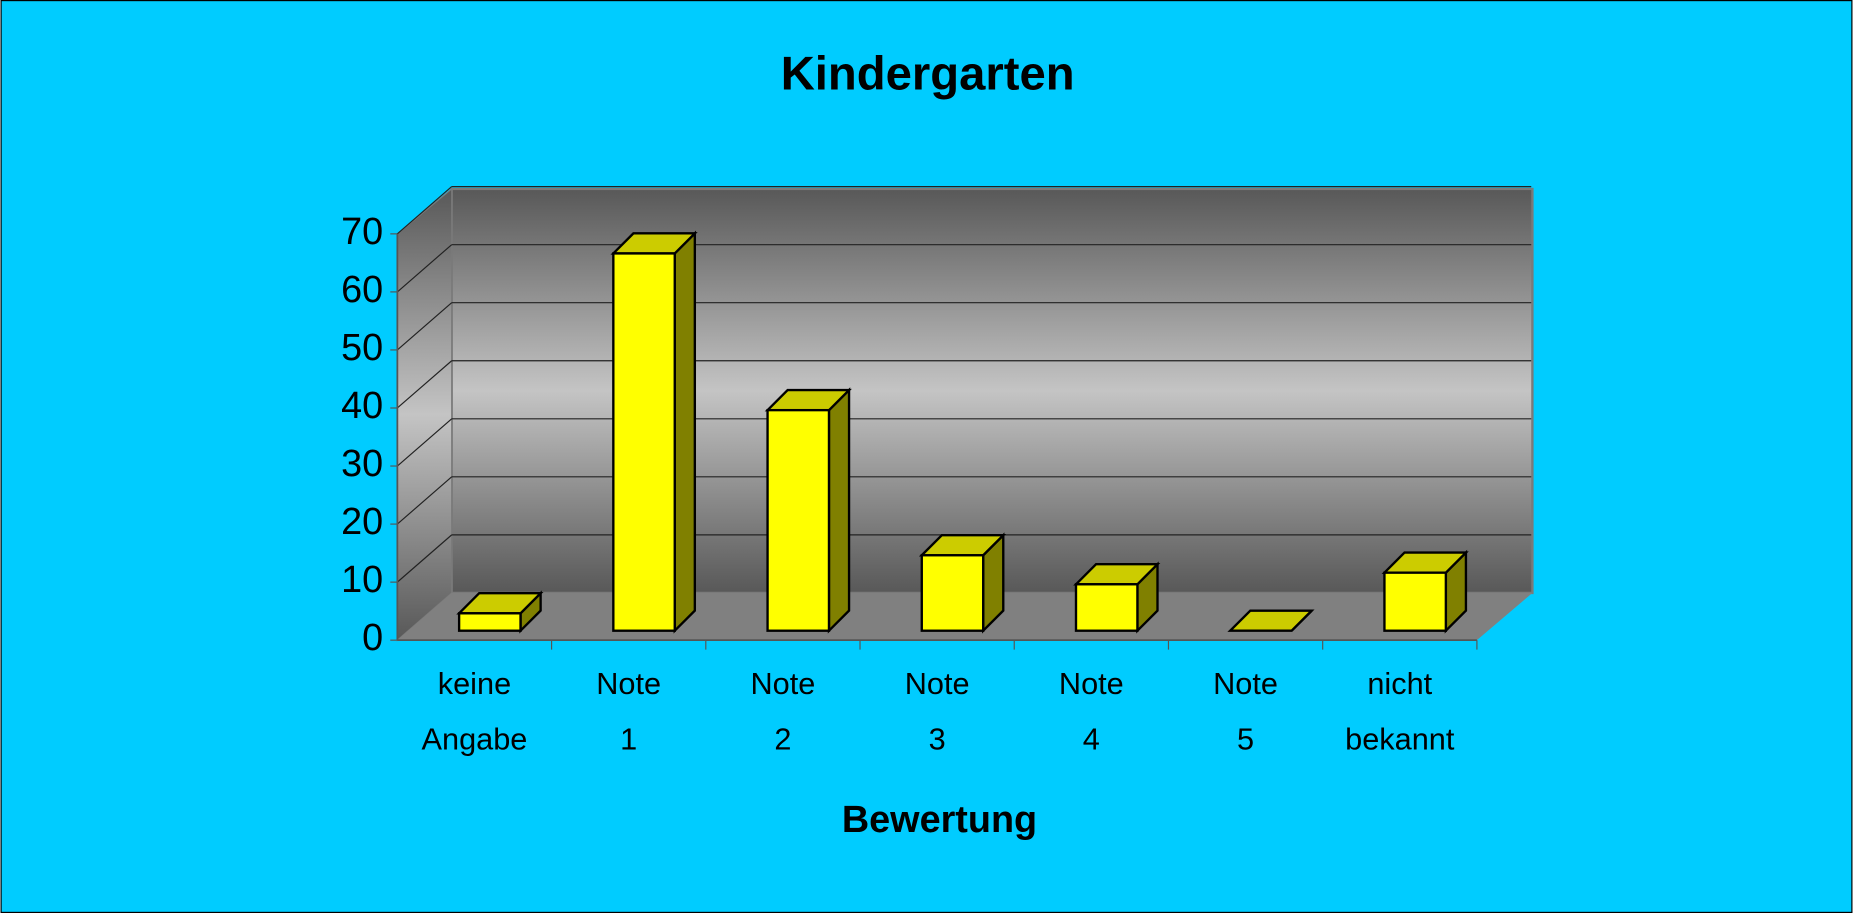 The image size is (1853, 913). What do you see at coordinates (1091, 711) in the screenshot?
I see `x-tick-label: Note 4` at bounding box center [1091, 711].